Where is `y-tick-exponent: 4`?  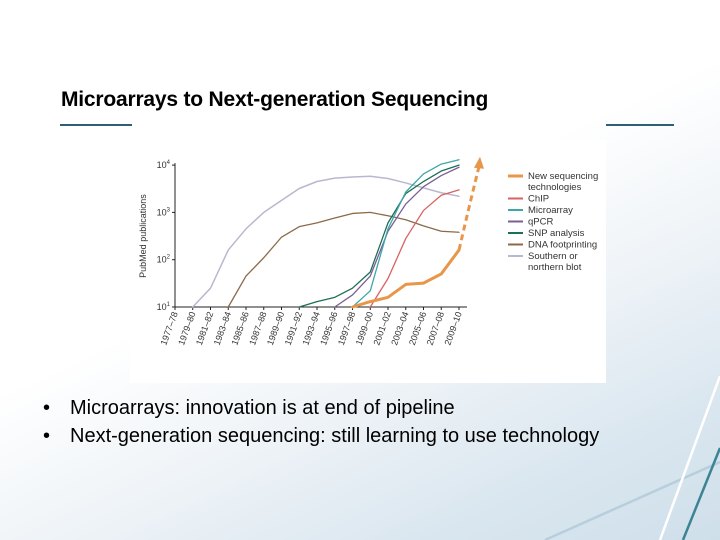 y-tick-exponent: 4 is located at coordinates (169, 163).